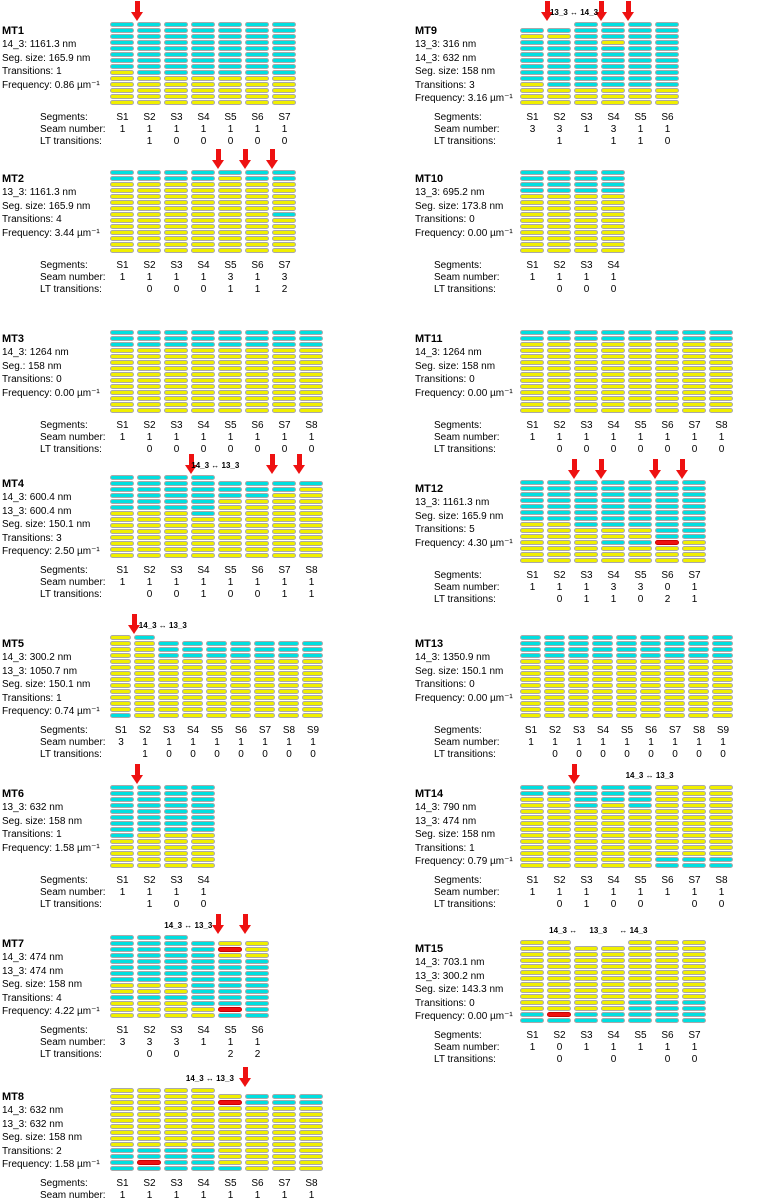 Image resolution: width=761 pixels, height=1200 pixels. What do you see at coordinates (37, 657) in the screenshot?
I see `info-line: 14_3: 300.2 nm` at bounding box center [37, 657].